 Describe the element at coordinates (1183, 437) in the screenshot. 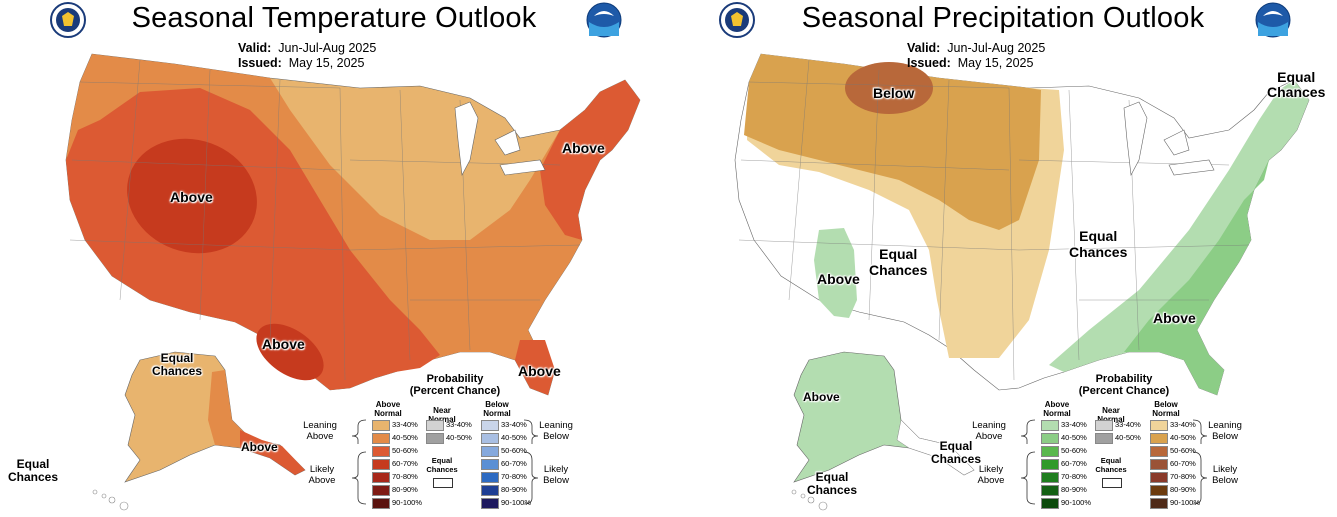

I see `legend-swatch-label-below: 40-50%` at that location.